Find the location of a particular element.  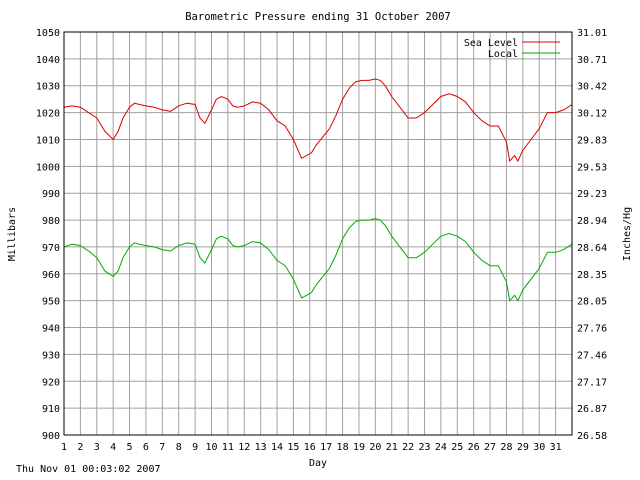

x-tick-label: 7 is located at coordinates (162, 447).